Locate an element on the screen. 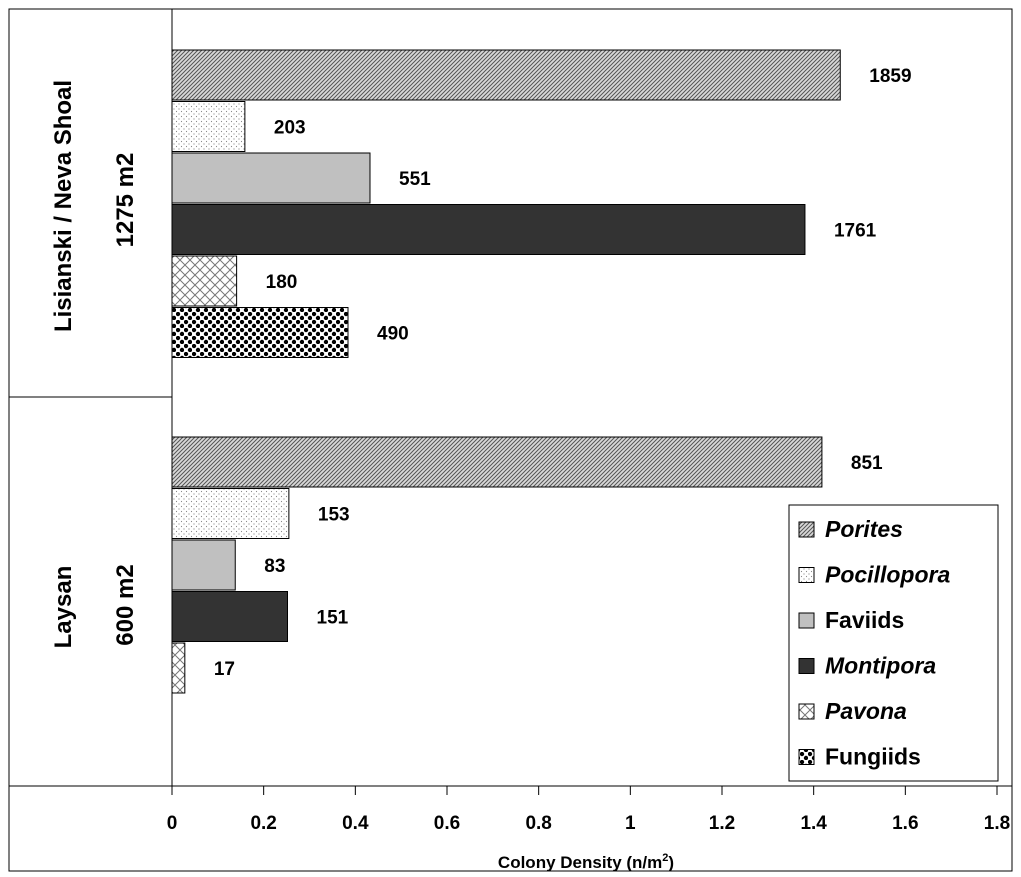 This screenshot has width=1021, height=877. value-label-1-pavona: 180 is located at coordinates (282, 282).